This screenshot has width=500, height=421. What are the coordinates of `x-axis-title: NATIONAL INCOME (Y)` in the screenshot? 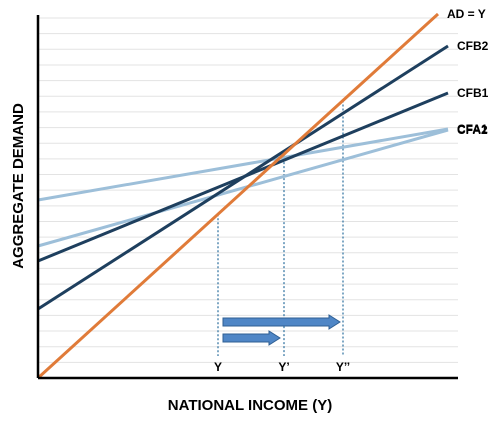 It's located at (250, 405).